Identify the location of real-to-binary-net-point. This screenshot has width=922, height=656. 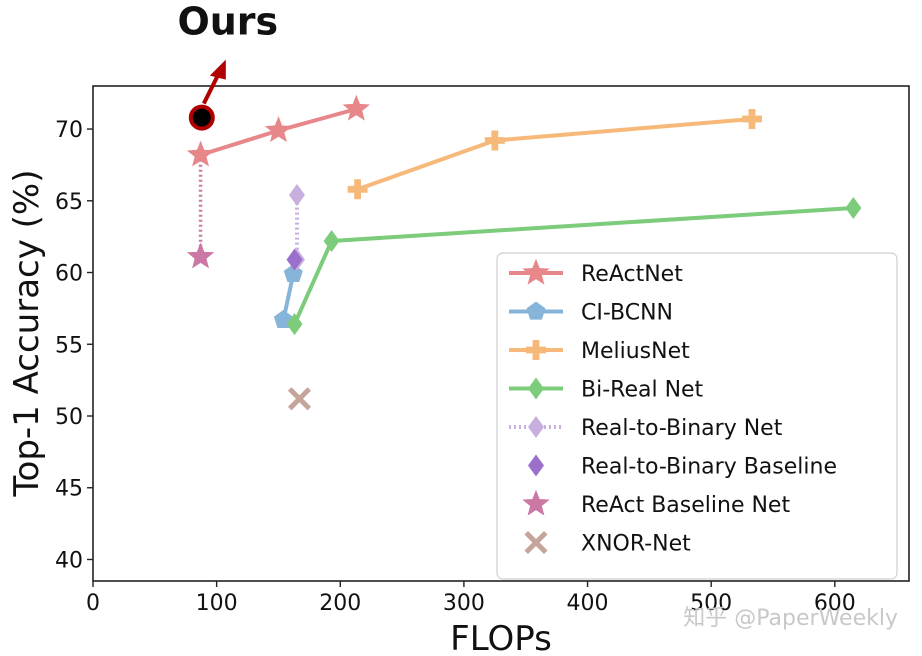
(297, 195).